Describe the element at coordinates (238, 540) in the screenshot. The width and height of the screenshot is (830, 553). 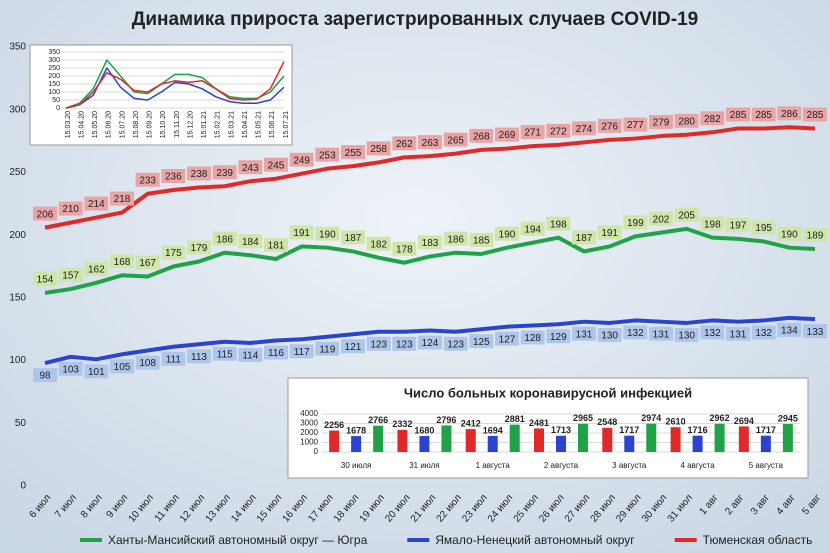
I see `legend-label: Ханты-Мансийский автономный округ — Югра` at that location.